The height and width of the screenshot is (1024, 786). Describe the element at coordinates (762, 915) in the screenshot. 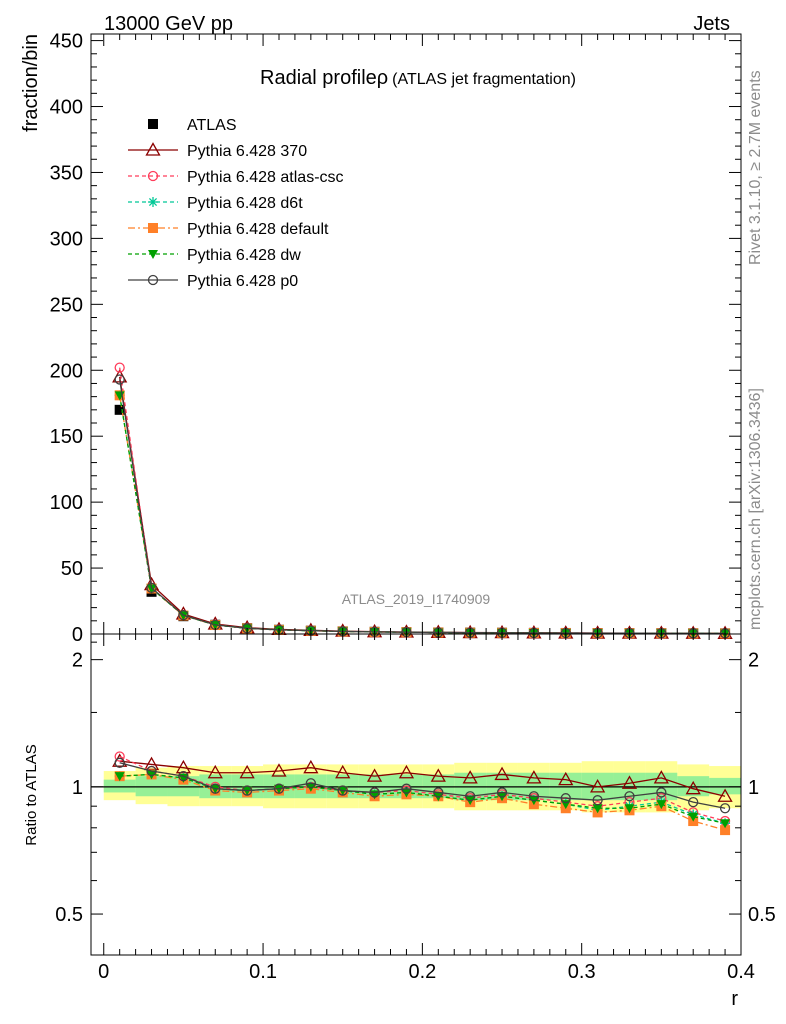

I see `ratio-y-tick-label-right: 0.5` at that location.